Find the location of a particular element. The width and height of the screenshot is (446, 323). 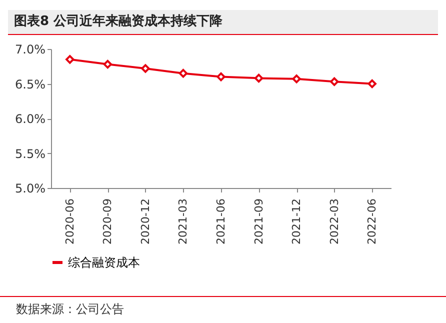

x-tick-label: 2022-06 is located at coordinates (372, 221).